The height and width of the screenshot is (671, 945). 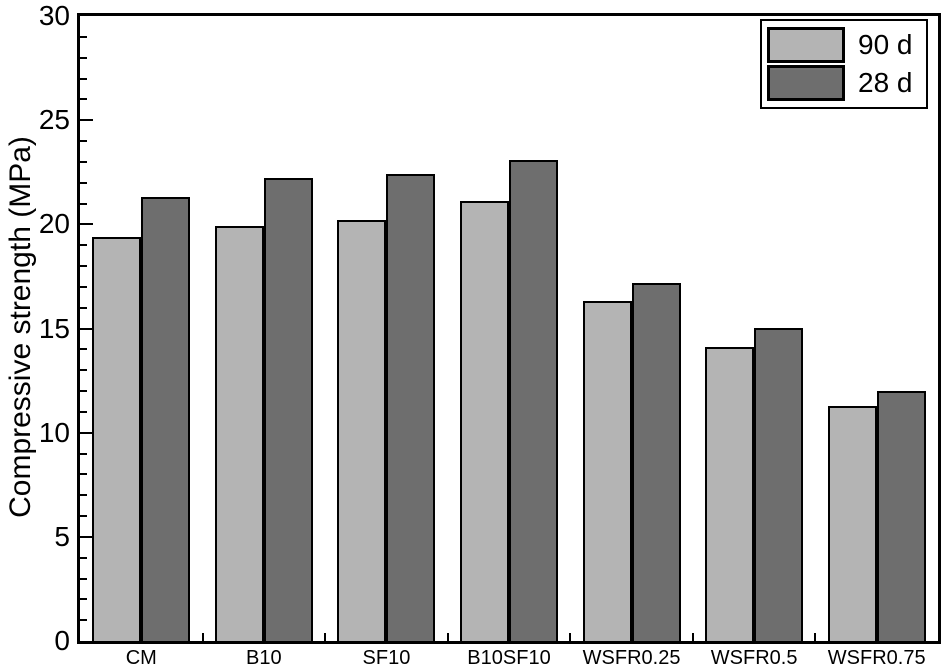 What do you see at coordinates (754, 658) in the screenshot?
I see `x-tick-label: WSFR0.5` at bounding box center [754, 658].